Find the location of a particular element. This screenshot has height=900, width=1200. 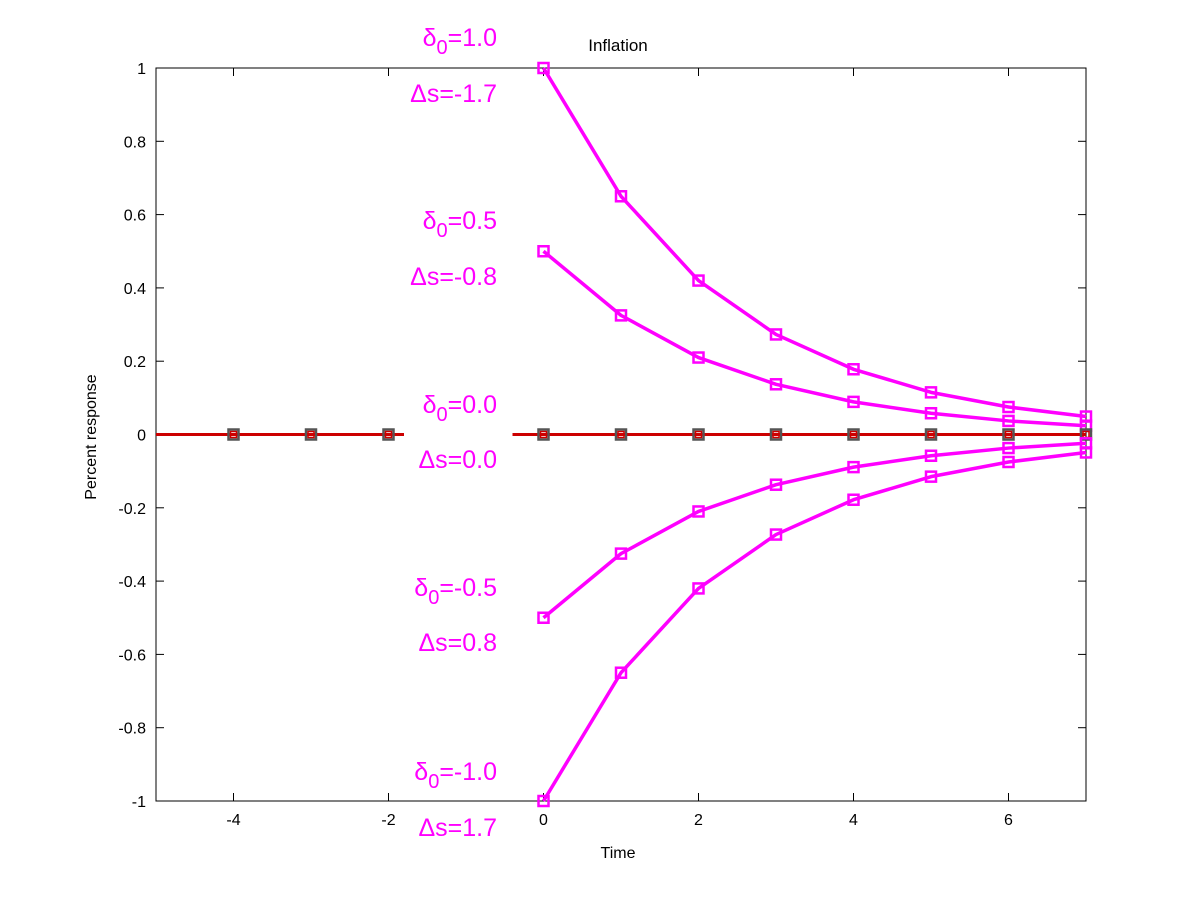

y-tick-label: 0.6 is located at coordinates (135, 216).